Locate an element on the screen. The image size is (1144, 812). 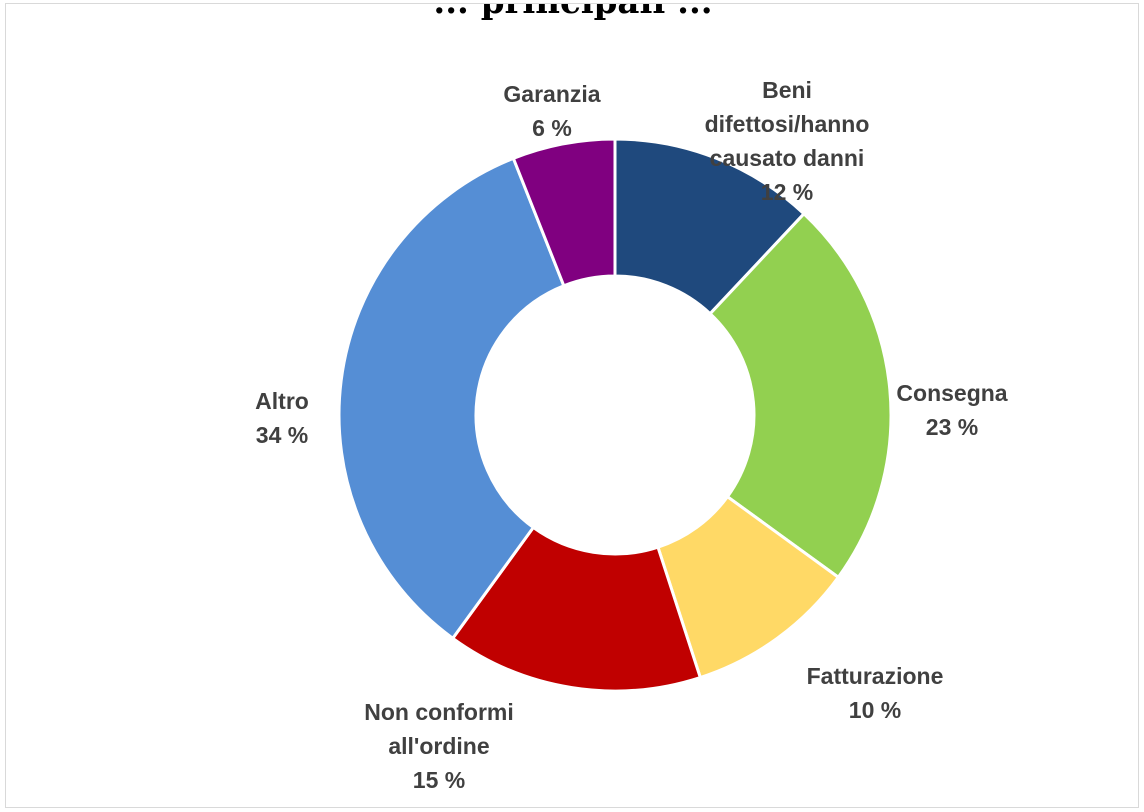
data-label-5: Altro 34 % is located at coordinates (282, 418).